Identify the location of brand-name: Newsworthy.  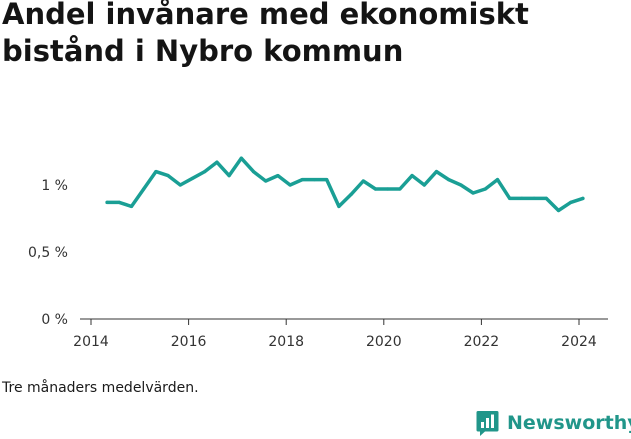
(569, 423).